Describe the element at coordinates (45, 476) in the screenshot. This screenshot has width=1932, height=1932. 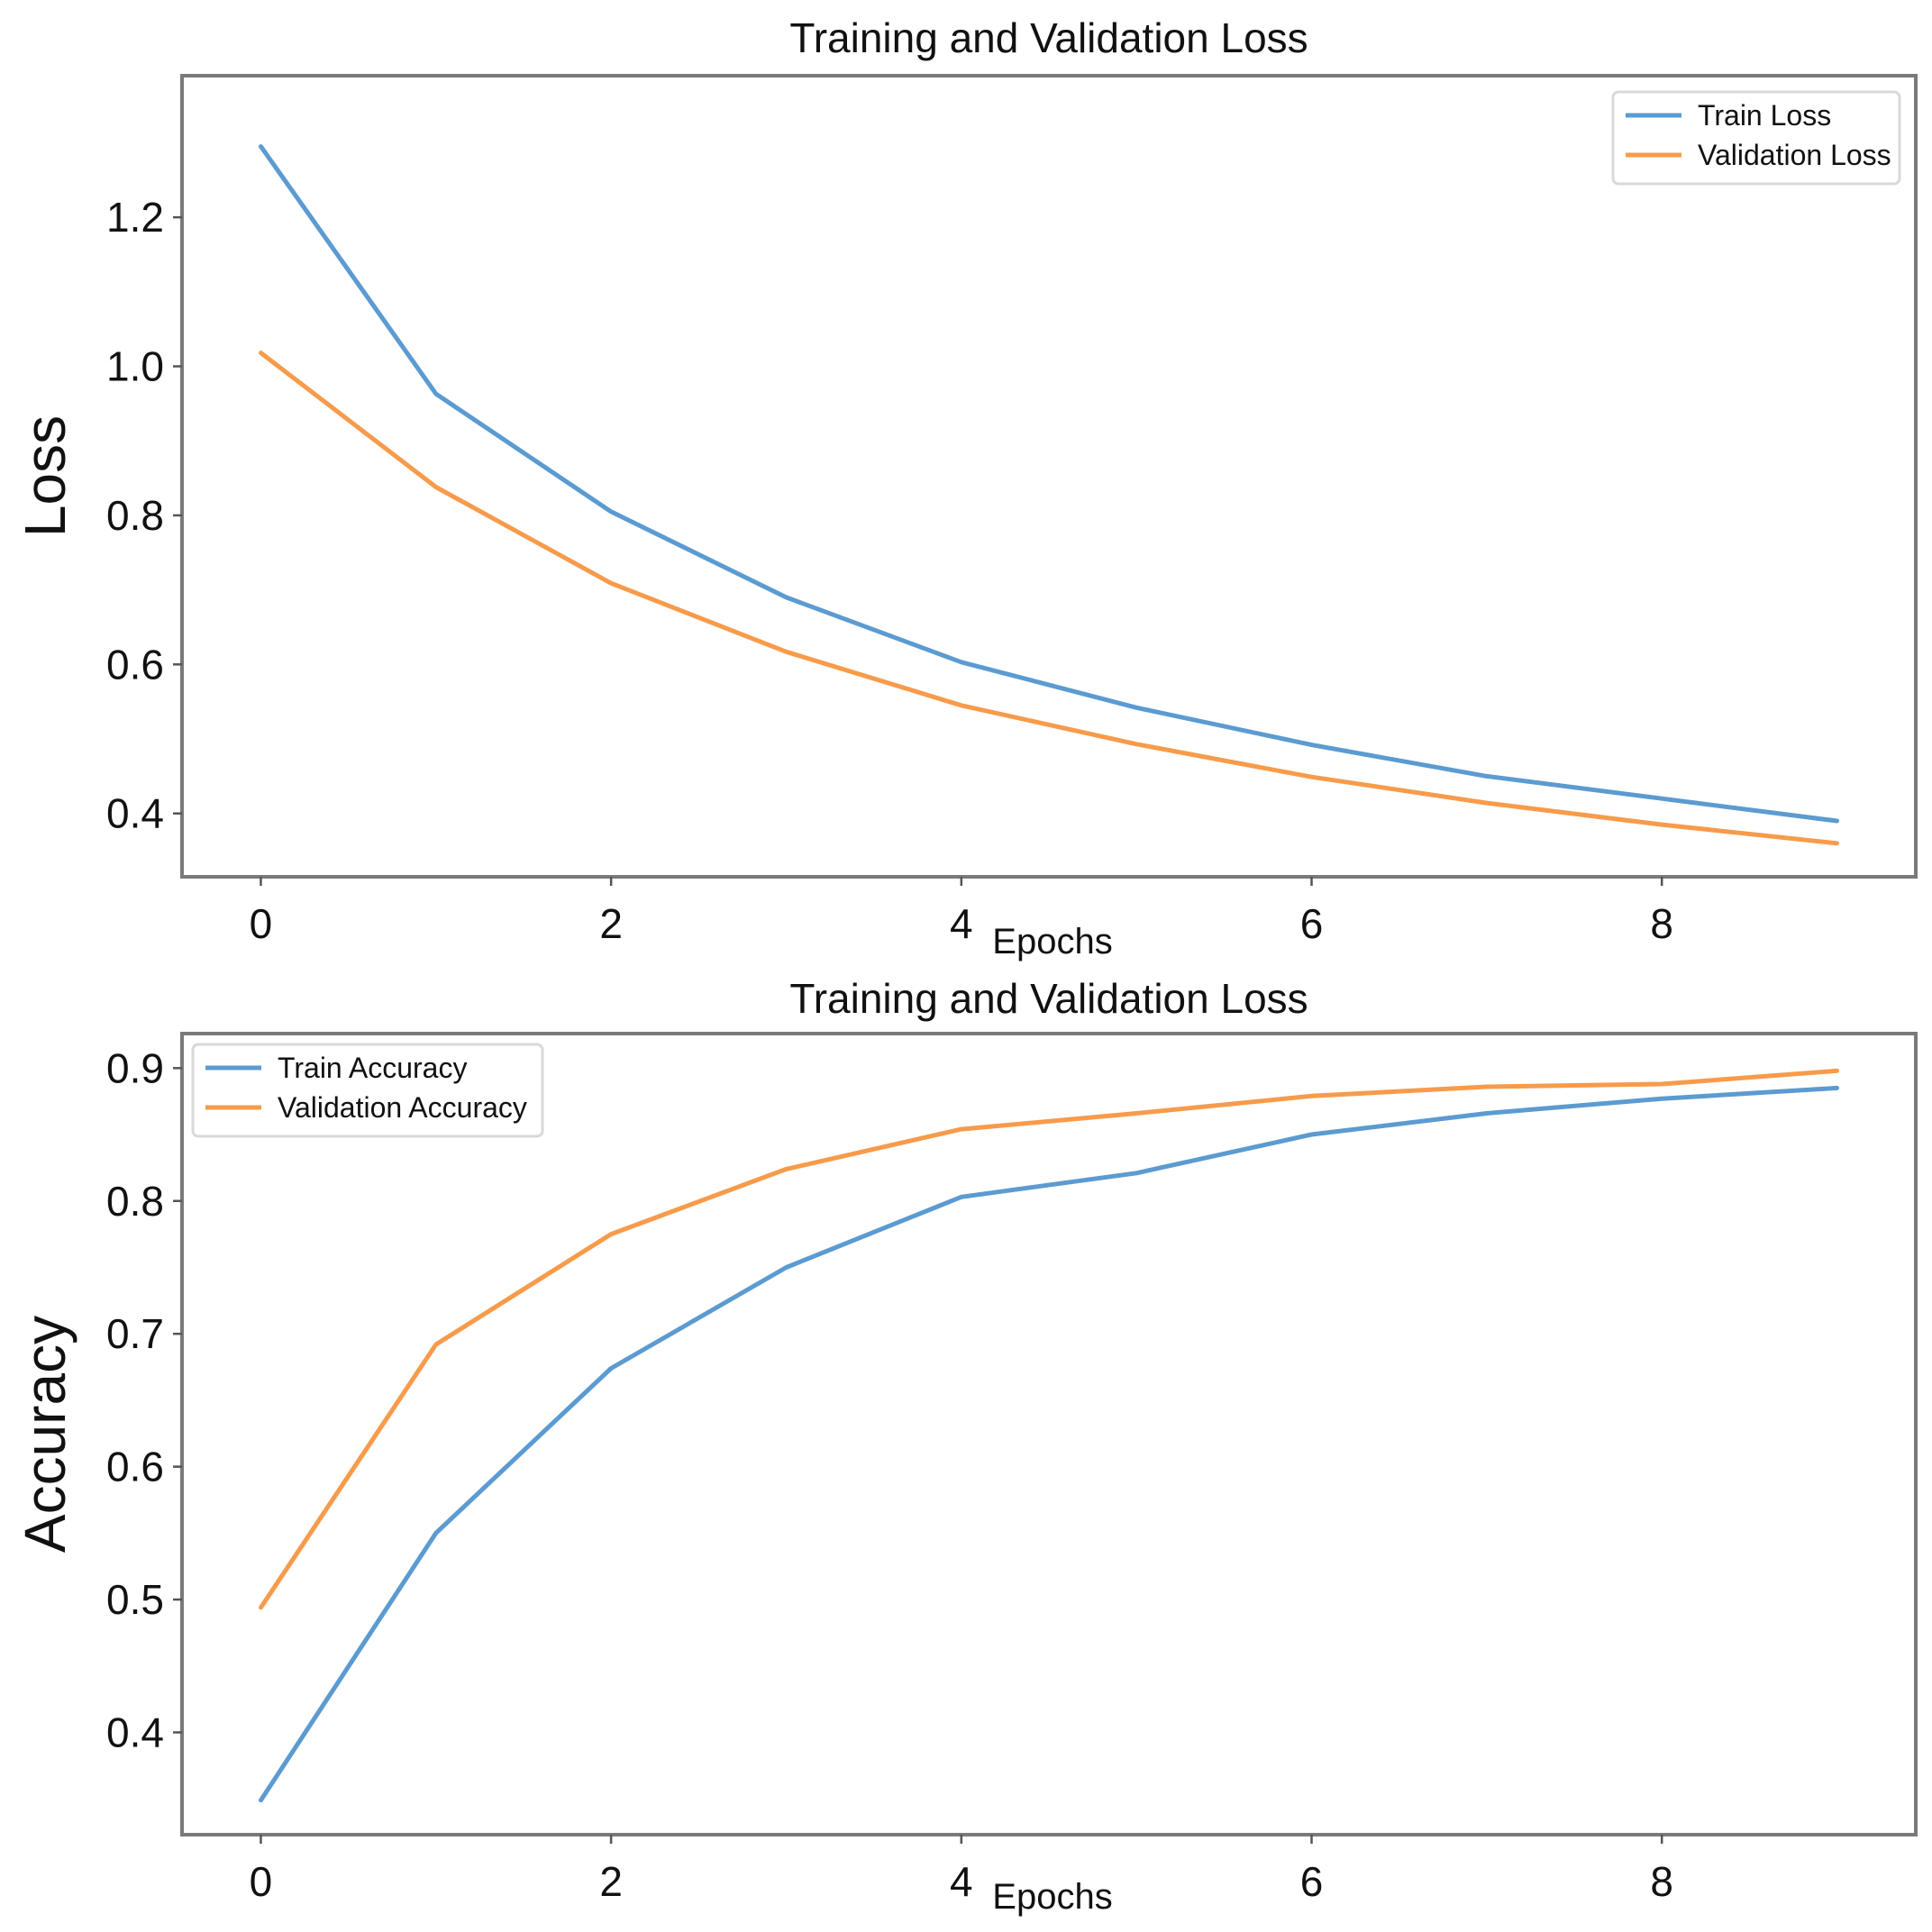
I see `y-axis-label: Loss` at that location.